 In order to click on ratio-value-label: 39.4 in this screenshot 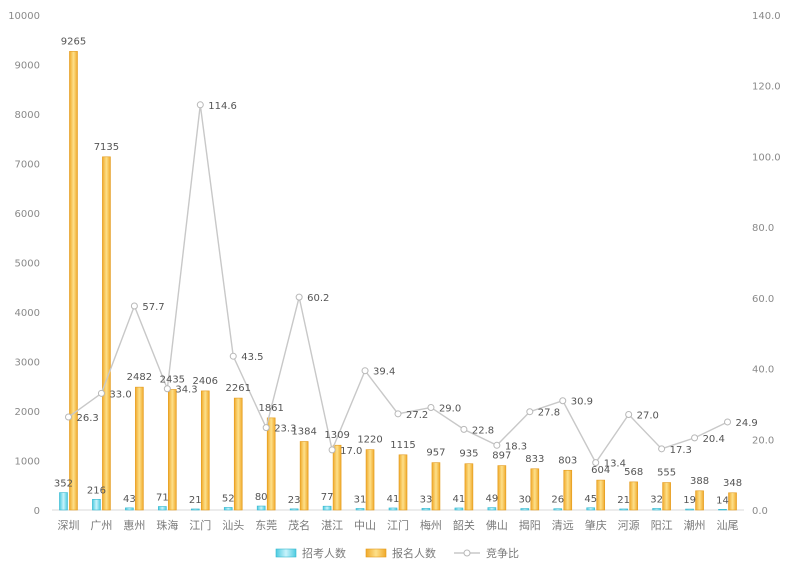, I will do `click(384, 372)`.